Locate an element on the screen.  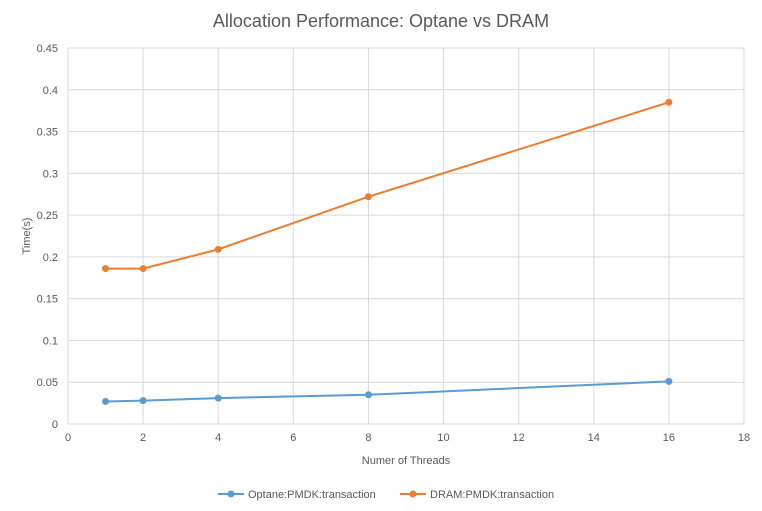
y-tick-label: 0.15 is located at coordinates (47, 300).